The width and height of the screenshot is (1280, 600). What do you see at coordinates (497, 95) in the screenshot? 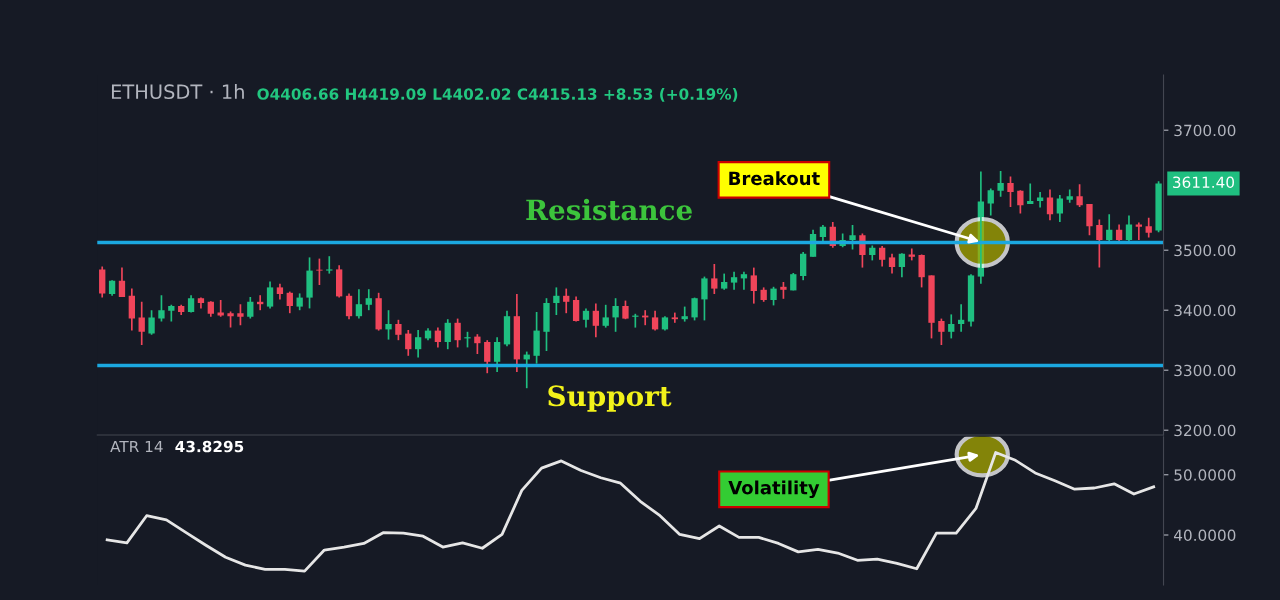
I see `text: O4406.66 H4419.09 L4402.02 C4415.13 +8.53 (+0.19%)` at bounding box center [497, 95].